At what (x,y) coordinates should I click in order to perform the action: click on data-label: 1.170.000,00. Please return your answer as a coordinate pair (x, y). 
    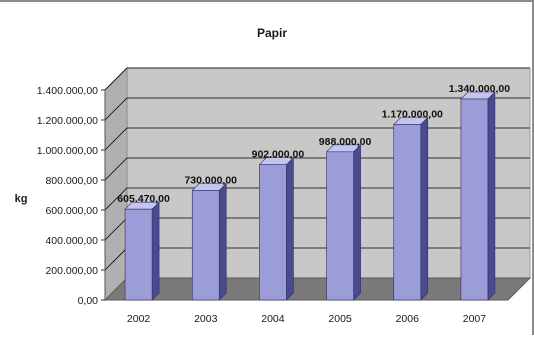
    Looking at the image, I should click on (412, 115).